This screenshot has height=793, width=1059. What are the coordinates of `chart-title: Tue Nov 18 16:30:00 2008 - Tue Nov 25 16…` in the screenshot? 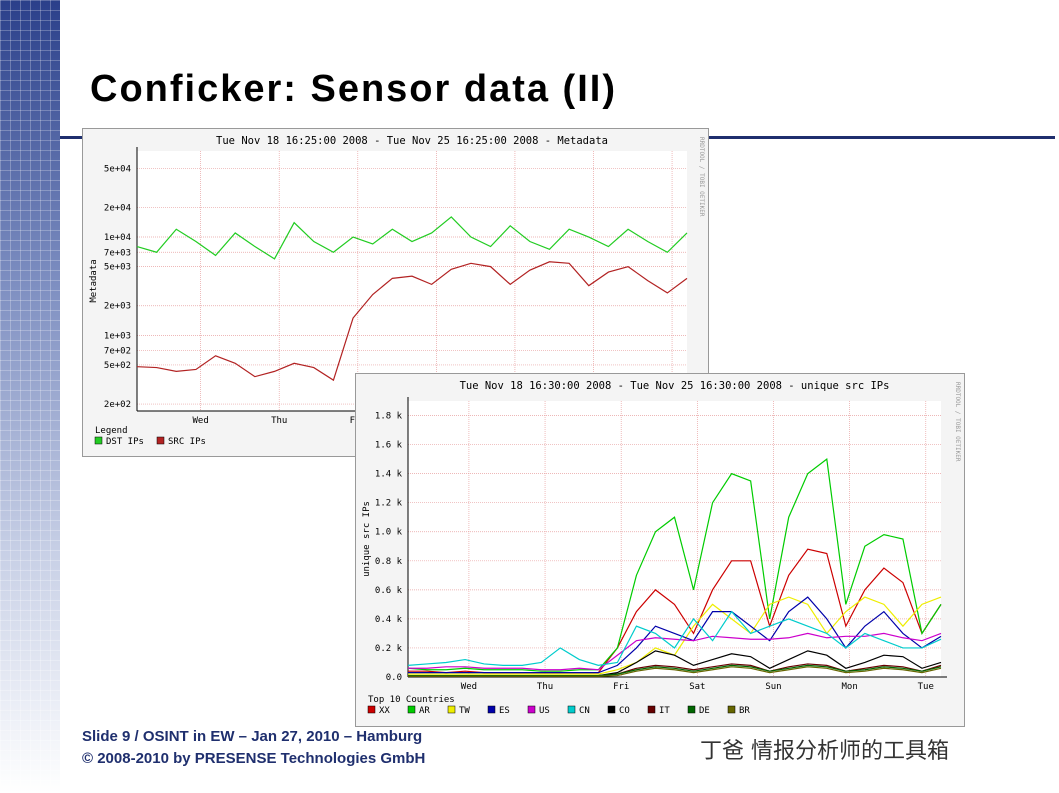 It's located at (675, 386).